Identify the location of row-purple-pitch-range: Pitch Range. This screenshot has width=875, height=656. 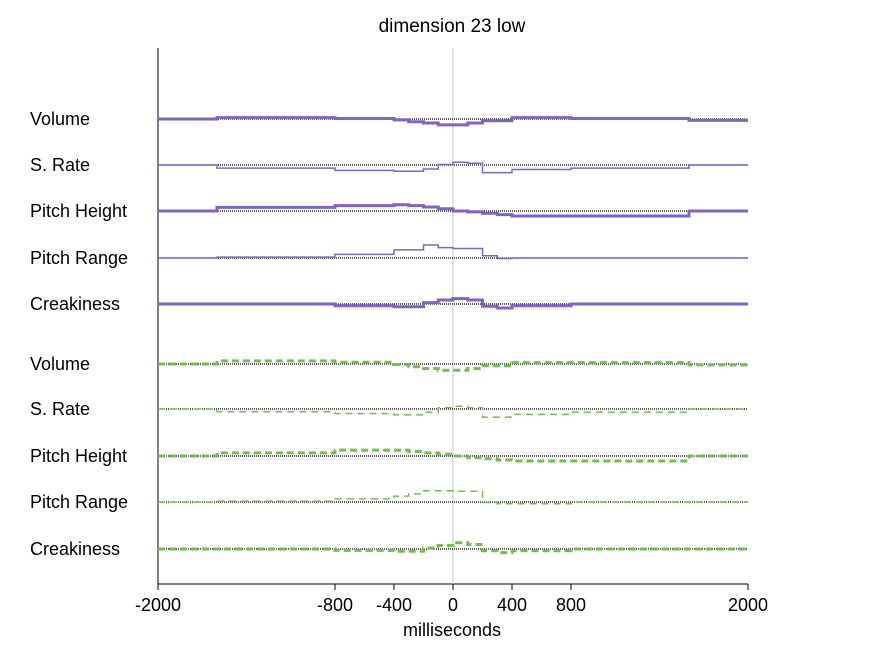
(389, 256).